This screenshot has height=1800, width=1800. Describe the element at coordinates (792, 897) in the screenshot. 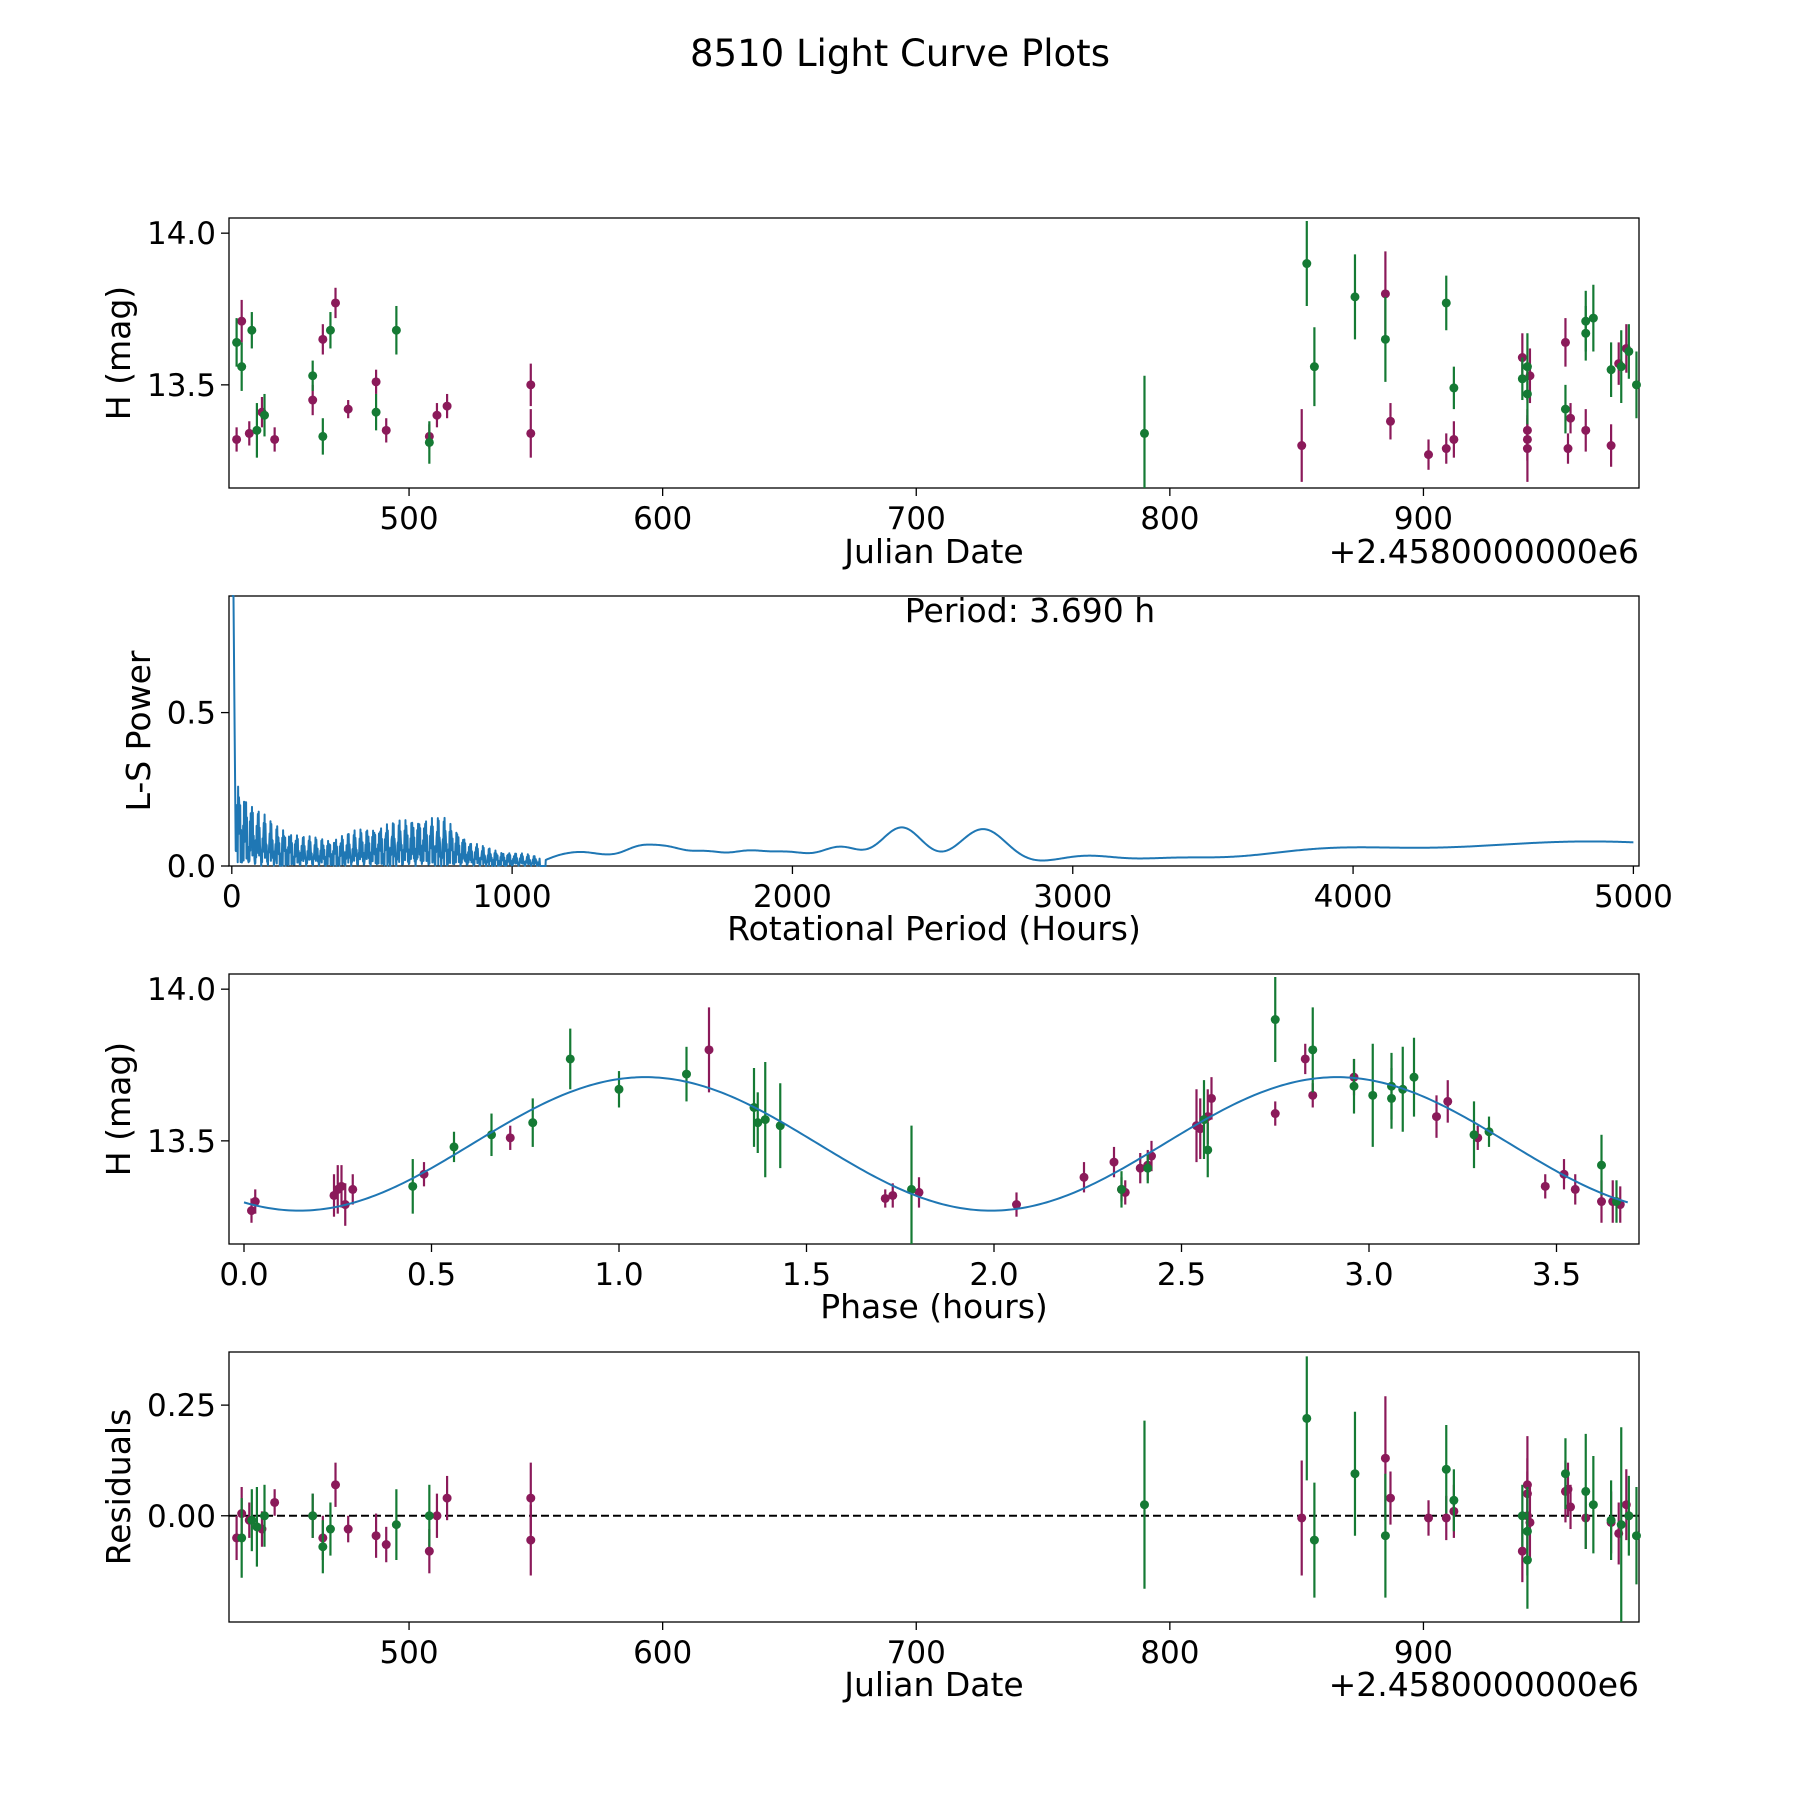

I see `x-tick-label: 2000` at that location.